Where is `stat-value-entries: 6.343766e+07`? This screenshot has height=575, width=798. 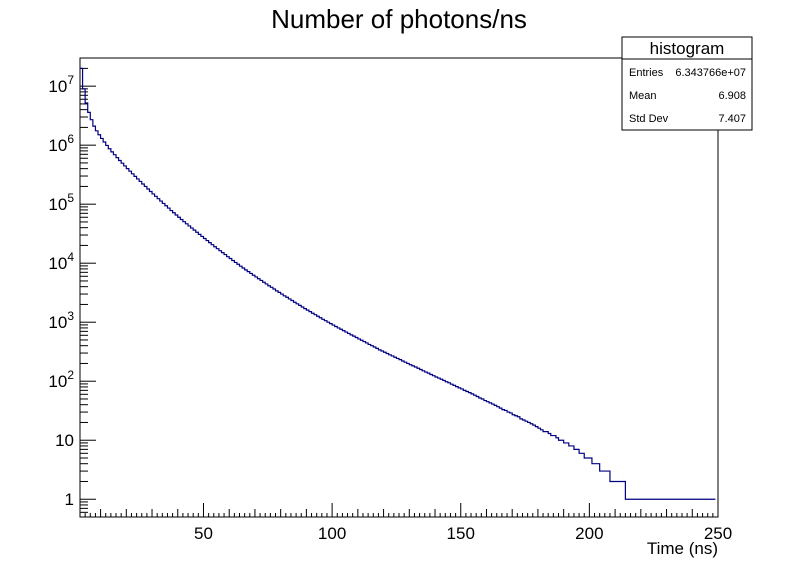
stat-value-entries: 6.343766e+07 is located at coordinates (710, 73).